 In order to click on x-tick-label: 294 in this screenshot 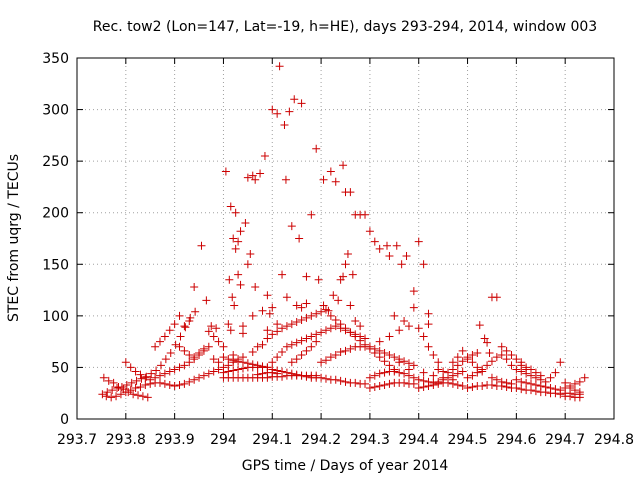, I will do `click(223, 440)`.